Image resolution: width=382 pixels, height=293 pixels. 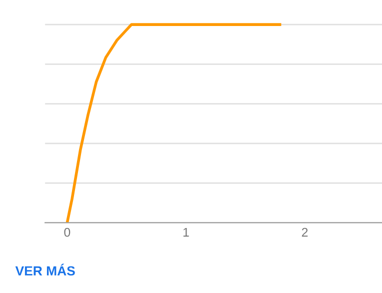 I want to click on text: VER MÁS, so click(x=45, y=270).